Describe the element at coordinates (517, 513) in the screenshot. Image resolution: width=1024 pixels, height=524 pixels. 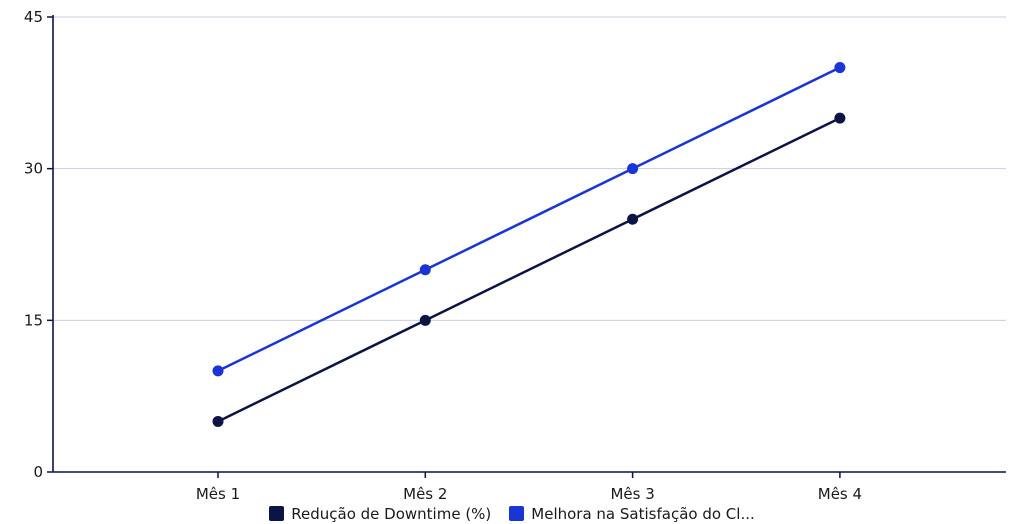
I see `legend-swatch-satisfaction` at that location.